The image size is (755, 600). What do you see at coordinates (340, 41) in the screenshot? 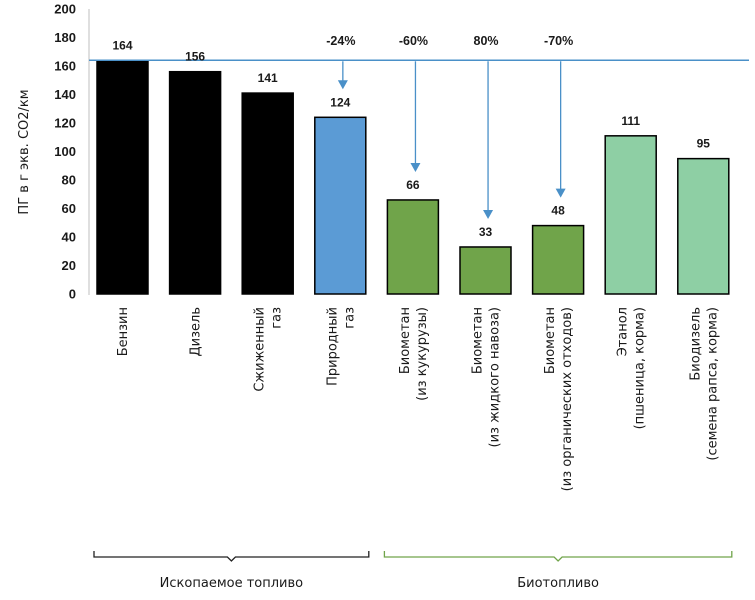
I see `reduction-label: -24%` at bounding box center [340, 41].